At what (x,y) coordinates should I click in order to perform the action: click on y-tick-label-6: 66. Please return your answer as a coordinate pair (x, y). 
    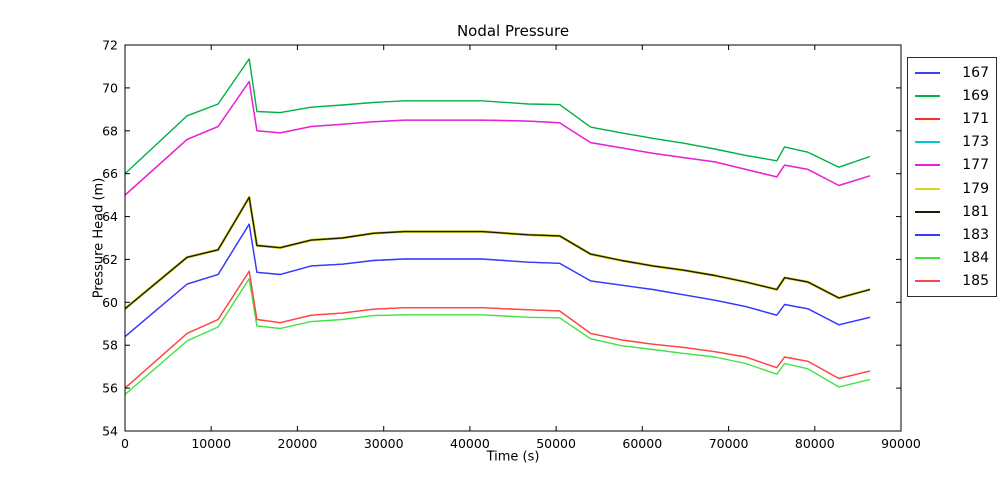
    Looking at the image, I should click on (110, 173).